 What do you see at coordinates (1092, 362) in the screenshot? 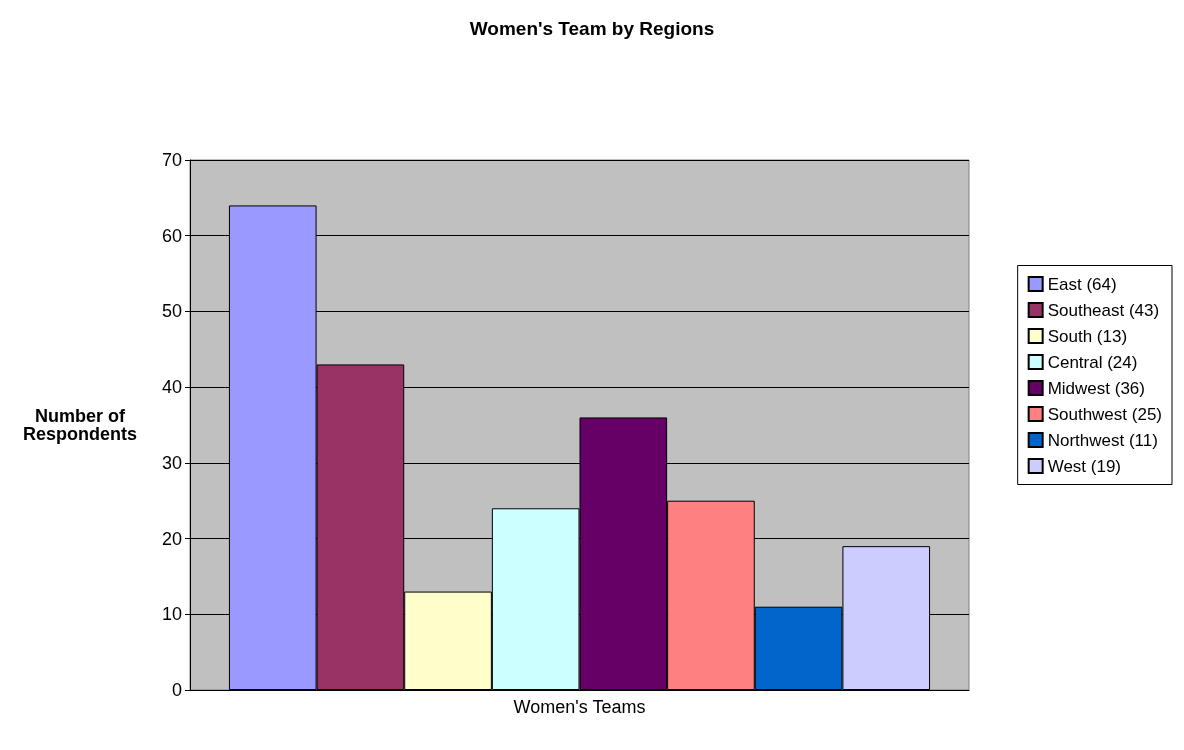
I see `legend-label: Central (24)` at bounding box center [1092, 362].